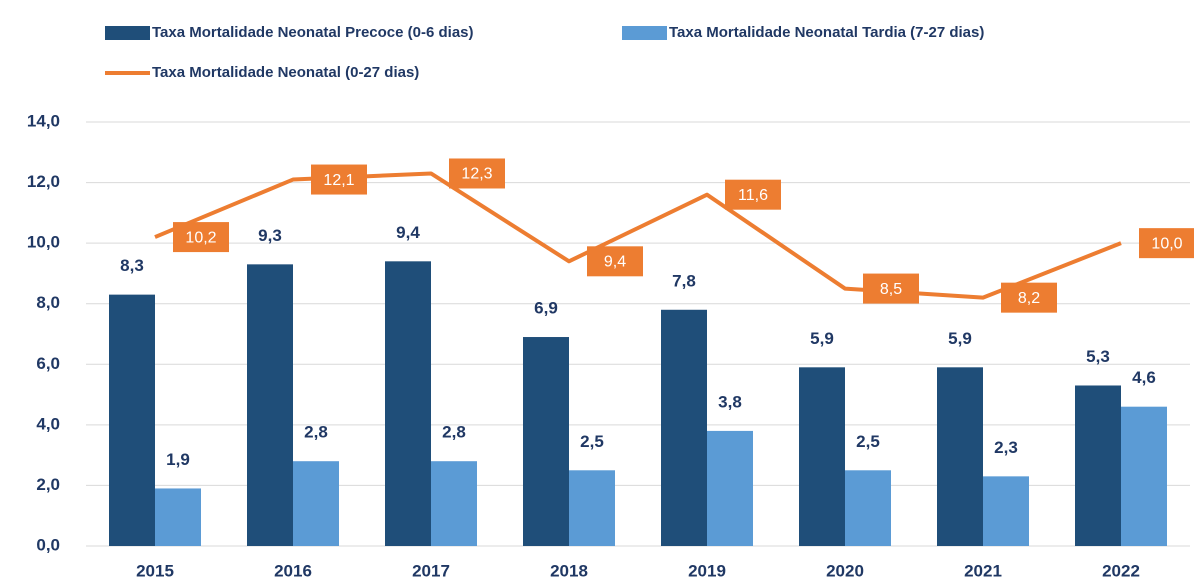  Describe the element at coordinates (546, 308) in the screenshot. I see `bar-value-label: 6,9` at that location.